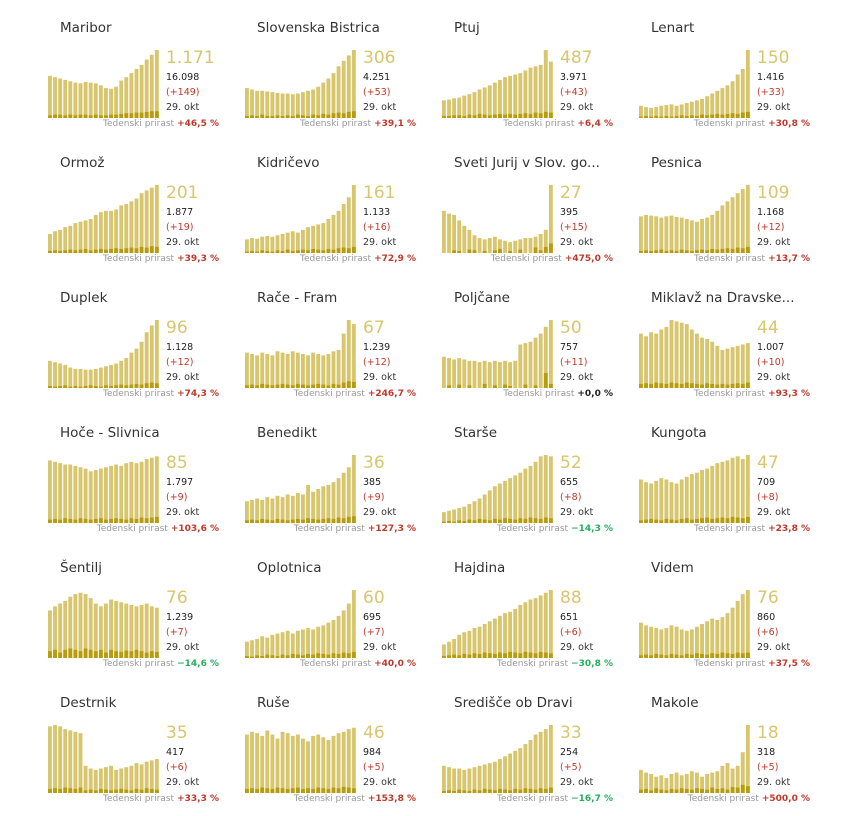 This screenshot has height=816, width=857. I want to click on total-cases-value: 385, so click(372, 482).